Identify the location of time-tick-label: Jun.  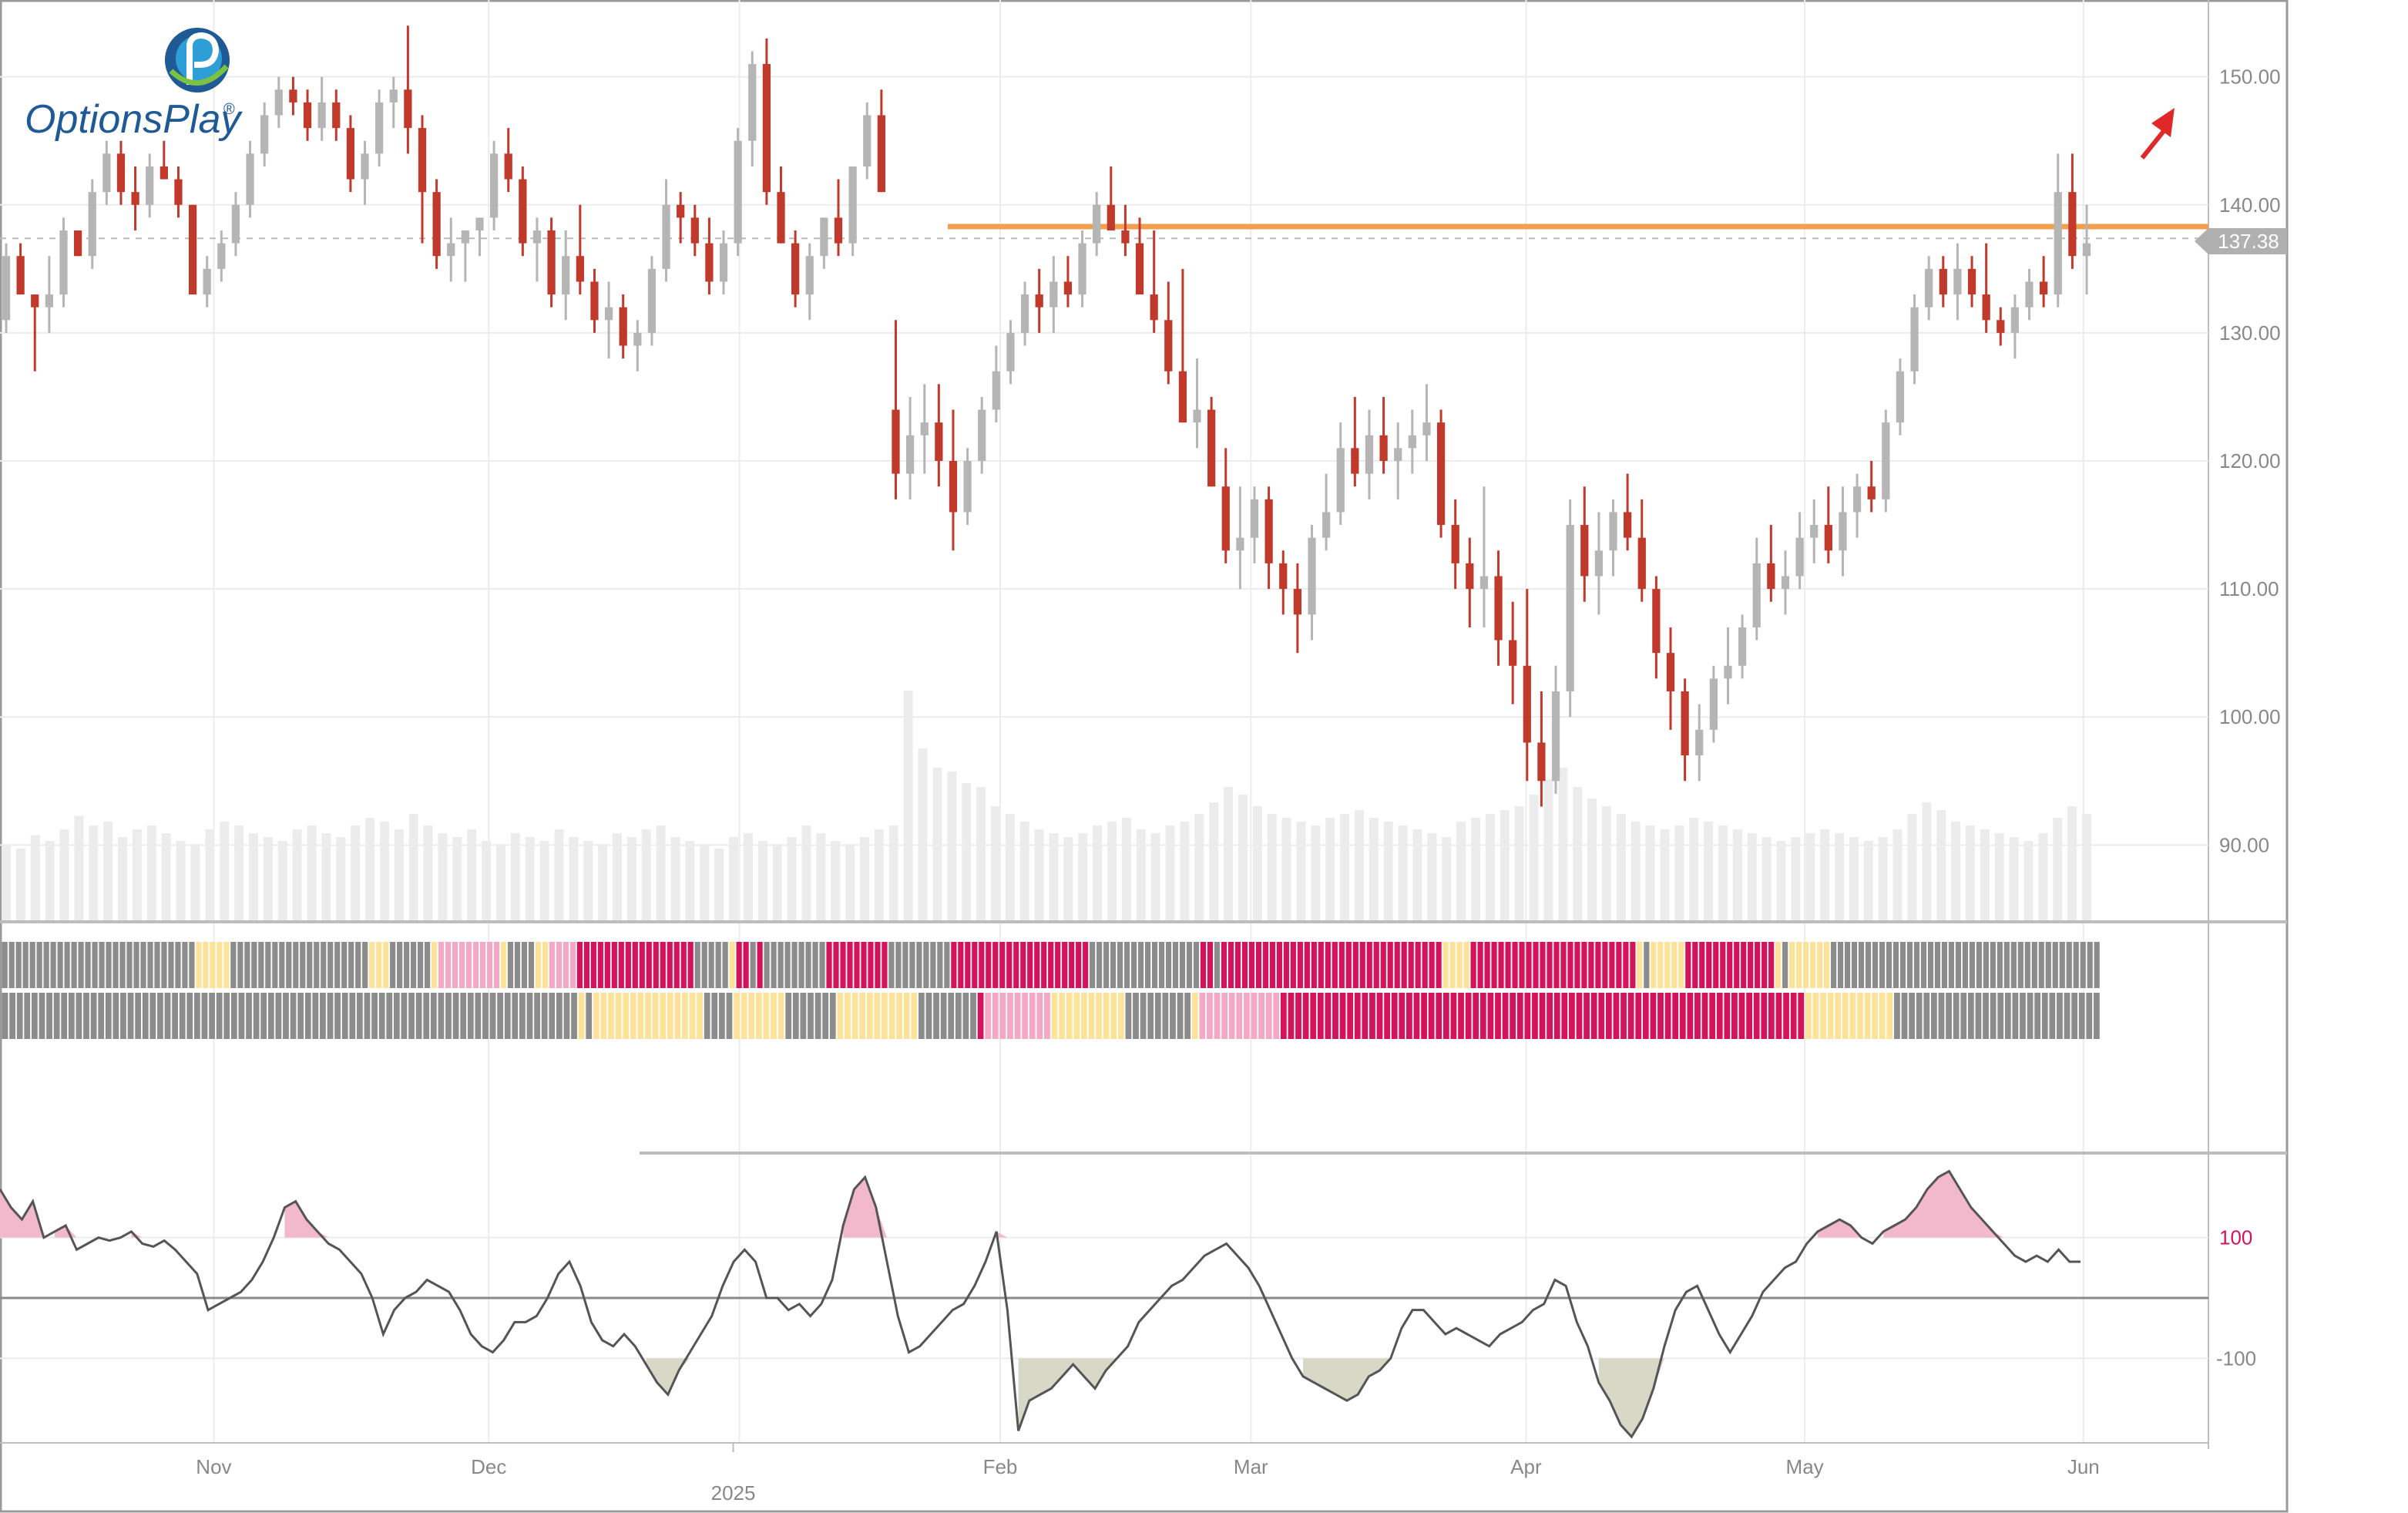
(2083, 1466).